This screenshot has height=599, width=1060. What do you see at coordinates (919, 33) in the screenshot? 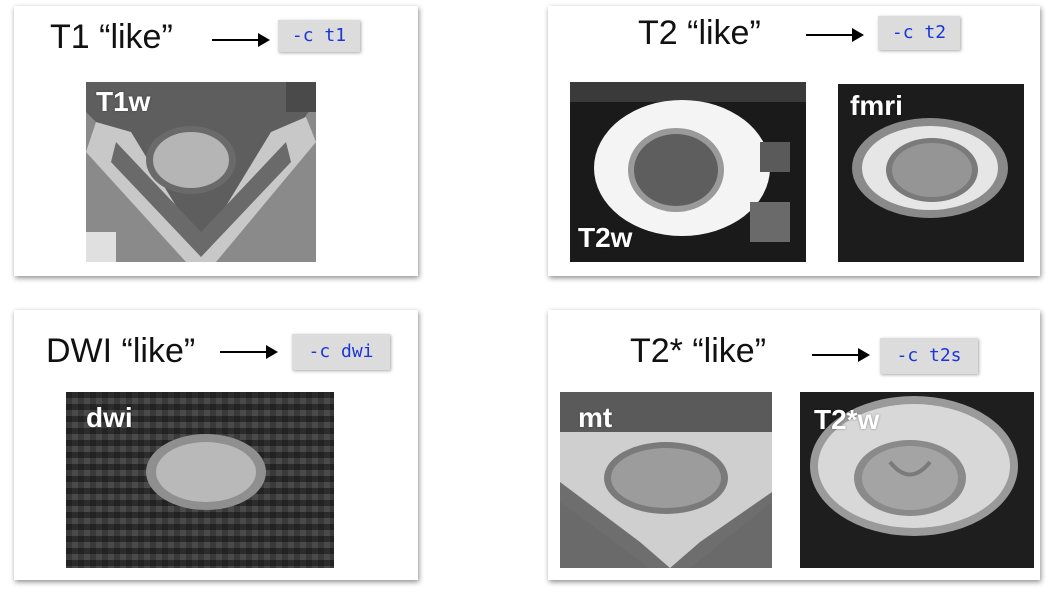
I see `contrast-flag-t2: -c t2` at bounding box center [919, 33].